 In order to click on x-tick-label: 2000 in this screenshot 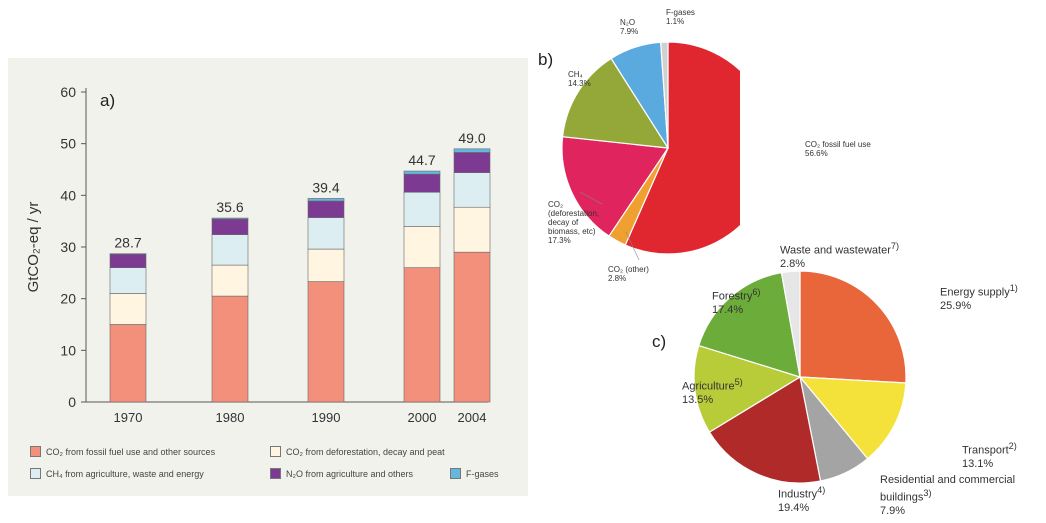, I will do `click(422, 417)`.